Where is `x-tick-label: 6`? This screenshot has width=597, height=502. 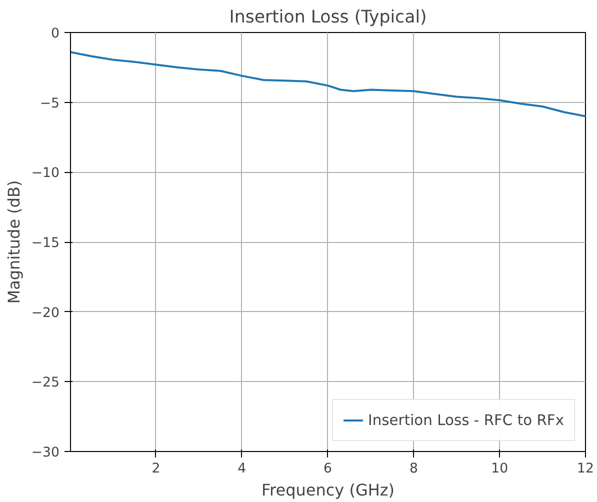
x-tick-label: 6 is located at coordinates (328, 469).